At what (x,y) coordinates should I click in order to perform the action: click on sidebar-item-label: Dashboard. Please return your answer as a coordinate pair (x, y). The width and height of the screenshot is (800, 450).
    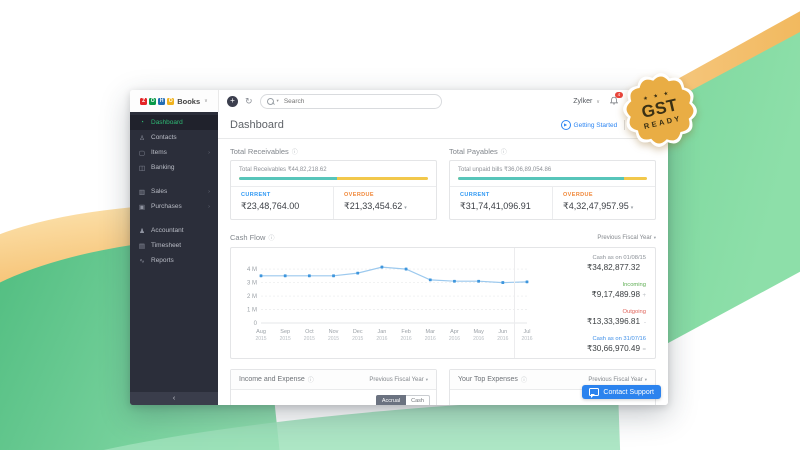
    Looking at the image, I should click on (167, 122).